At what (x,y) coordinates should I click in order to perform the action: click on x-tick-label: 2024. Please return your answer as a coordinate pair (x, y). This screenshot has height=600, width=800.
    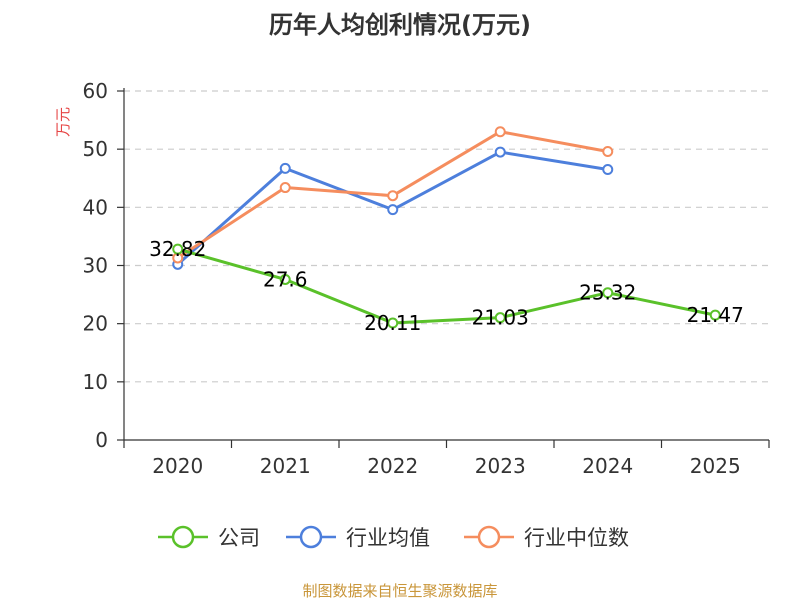
    Looking at the image, I should click on (607, 466).